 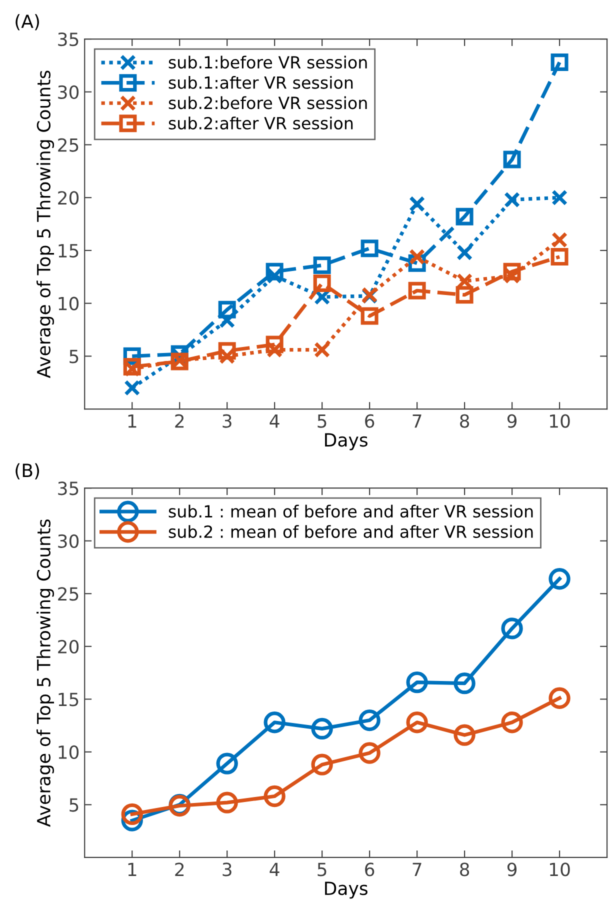 I want to click on legend-label: sub.1:after VR session, so click(x=260, y=82).